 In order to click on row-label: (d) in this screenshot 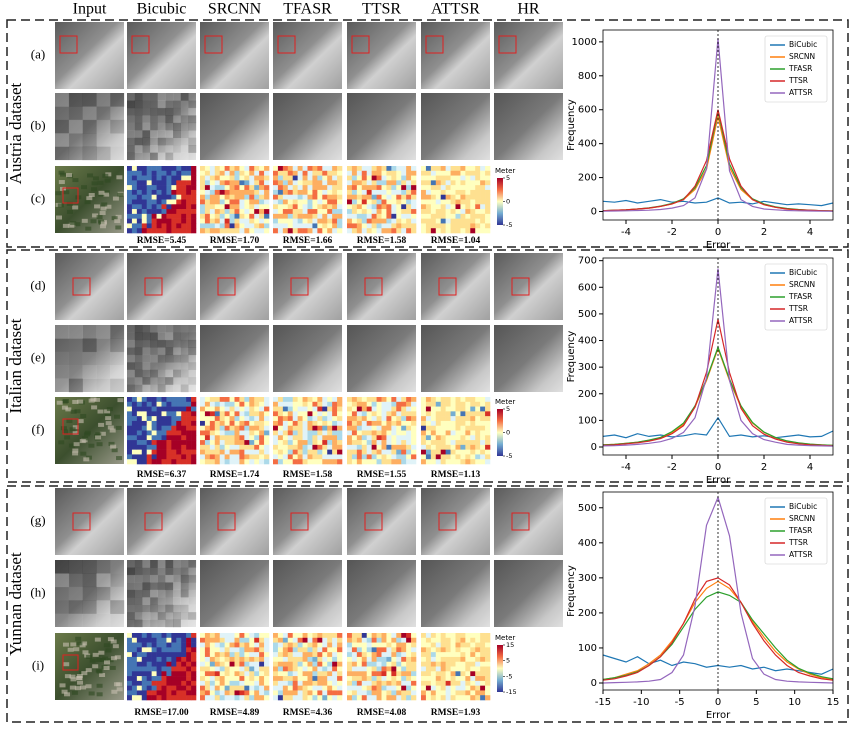, I will do `click(37, 284)`.